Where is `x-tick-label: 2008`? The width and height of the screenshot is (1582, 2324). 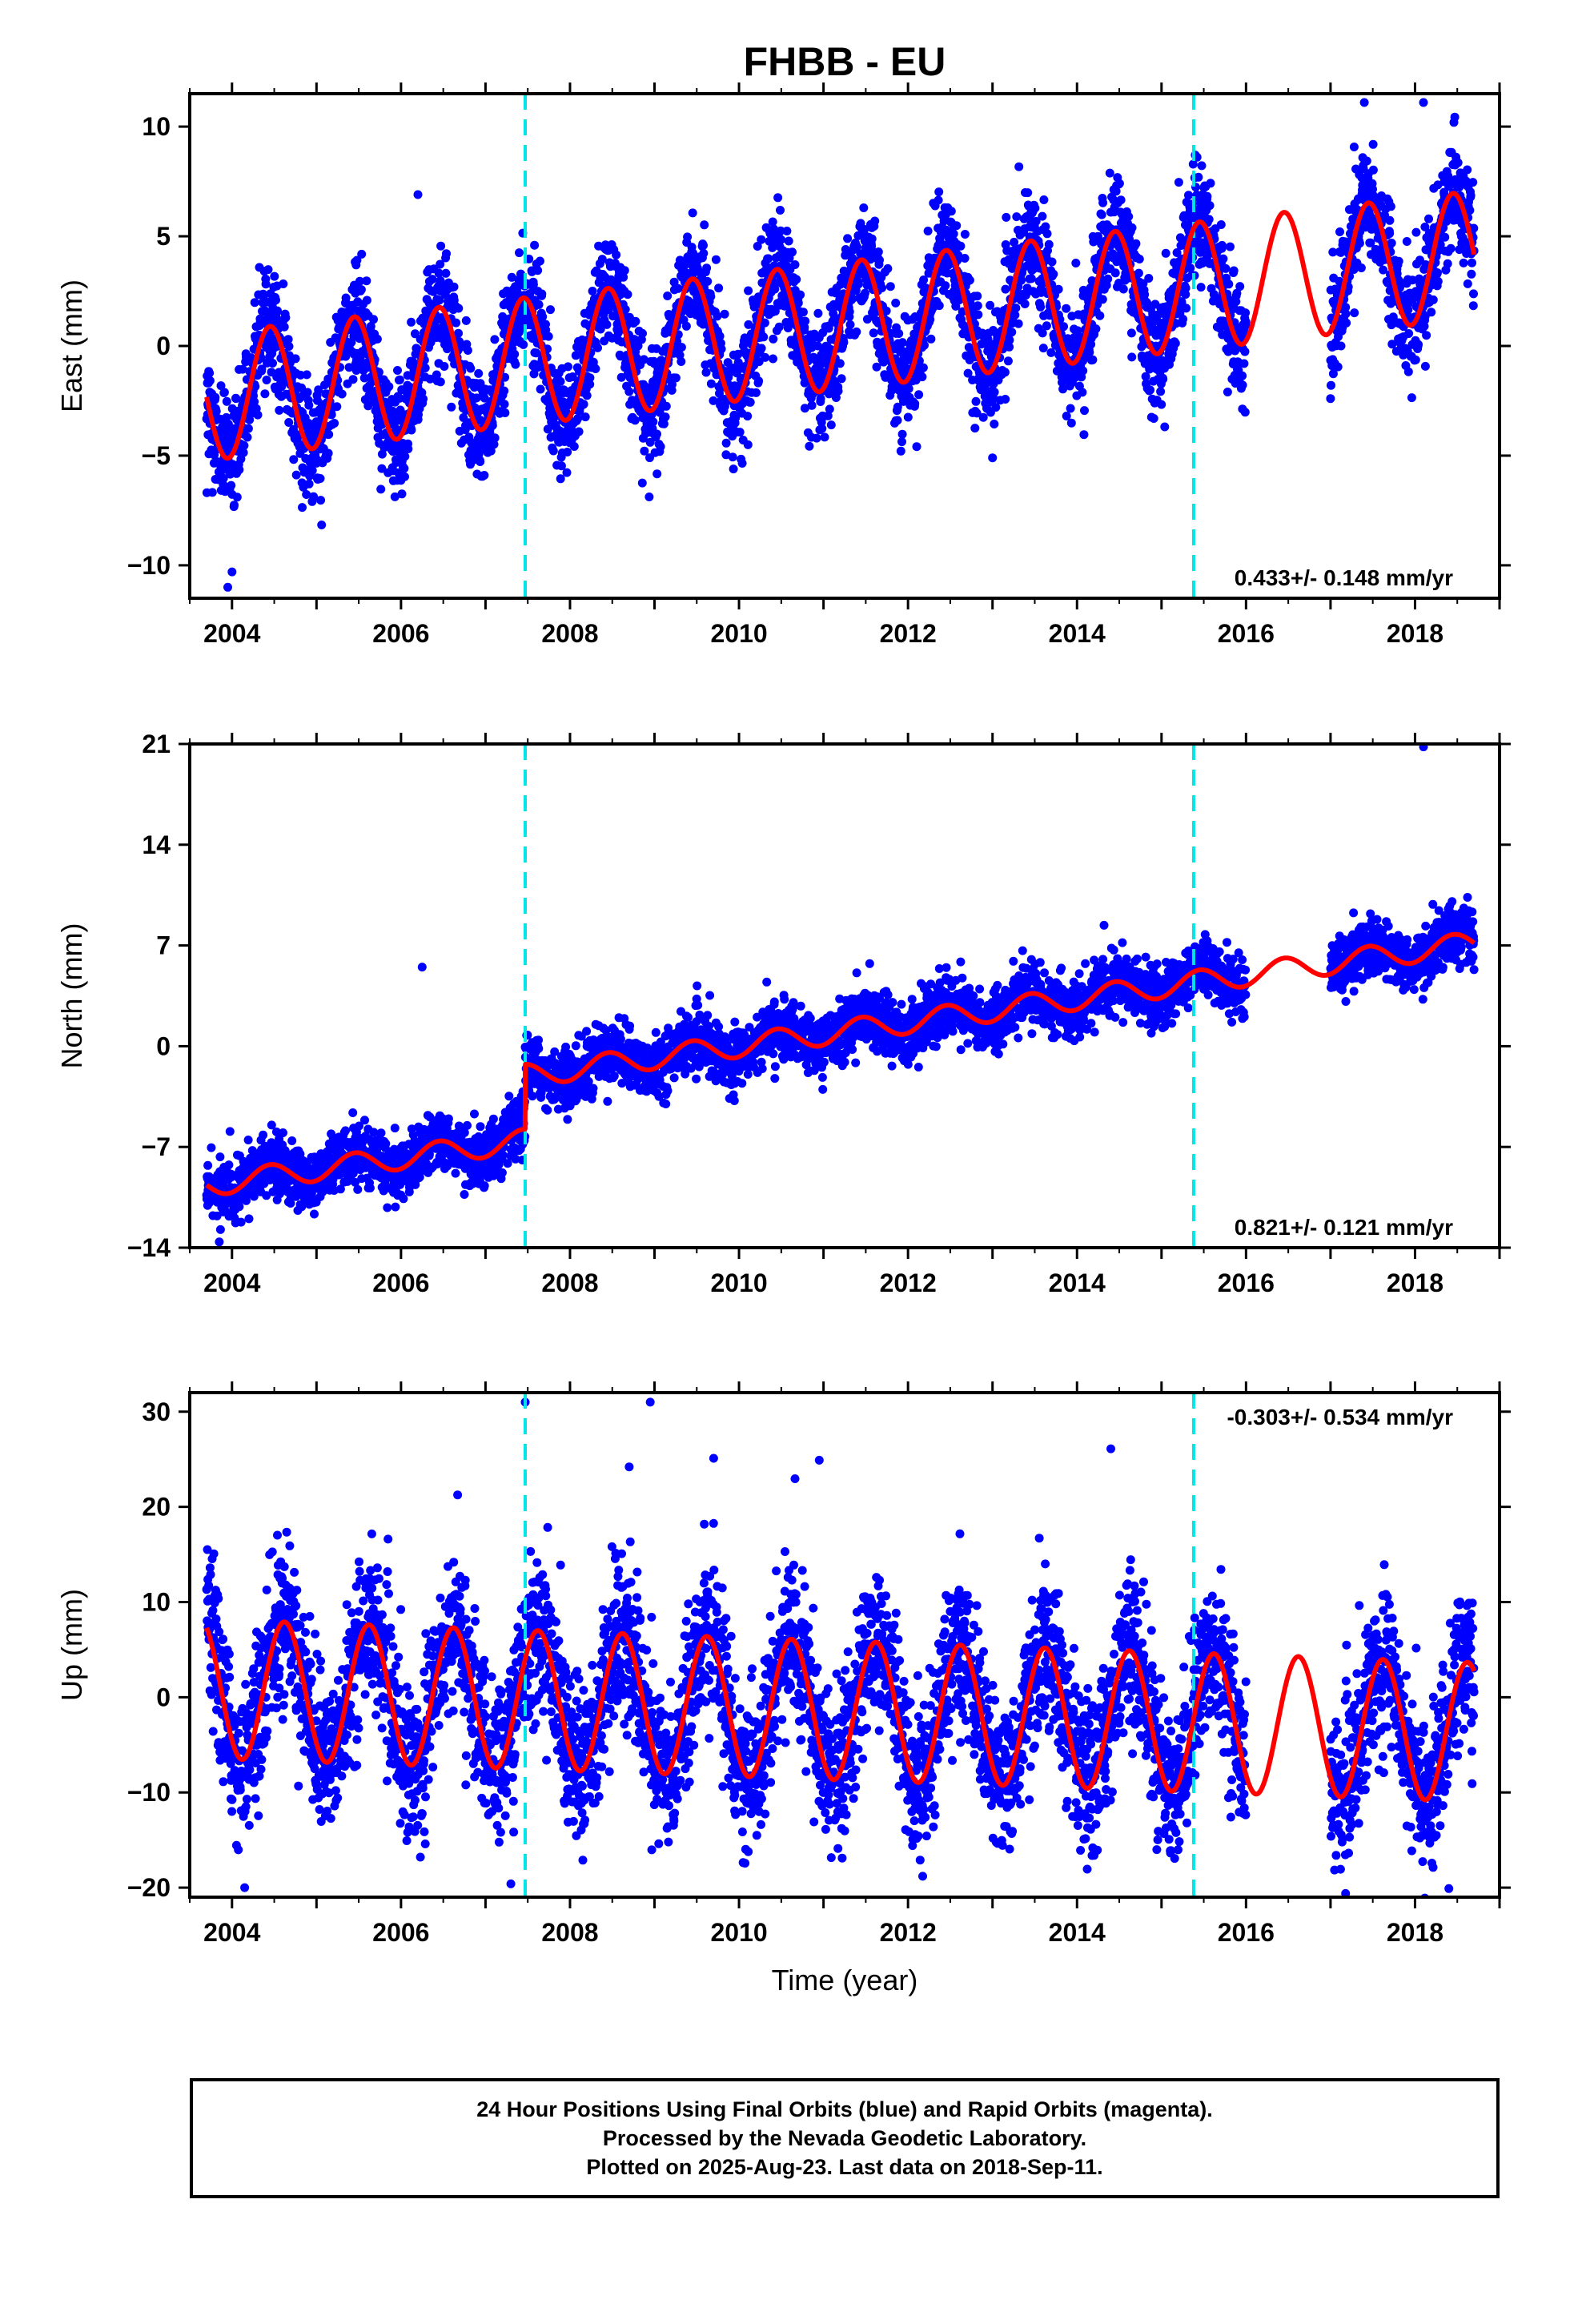 x-tick-label: 2008 is located at coordinates (569, 633).